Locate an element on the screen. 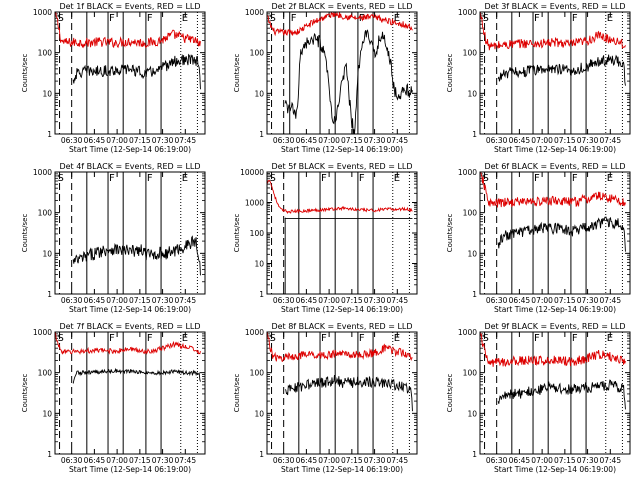 This screenshot has height=480, width=640. panel-title: Det 2f BLACK = Events, RED = LLD is located at coordinates (341, 6).